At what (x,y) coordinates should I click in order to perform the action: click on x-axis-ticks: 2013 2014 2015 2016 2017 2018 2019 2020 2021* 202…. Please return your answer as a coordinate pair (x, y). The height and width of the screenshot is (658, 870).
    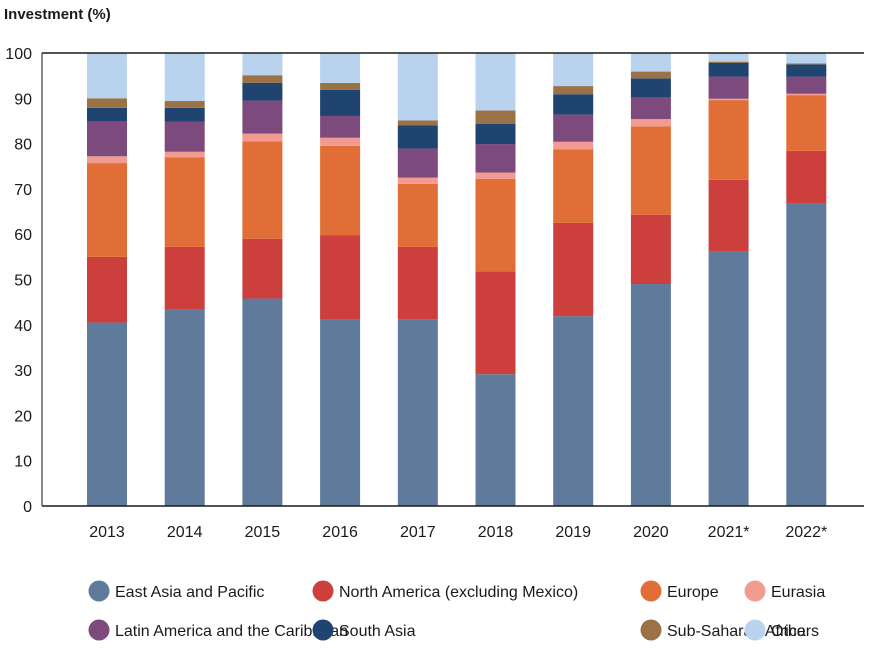
    Looking at the image, I should click on (458, 532).